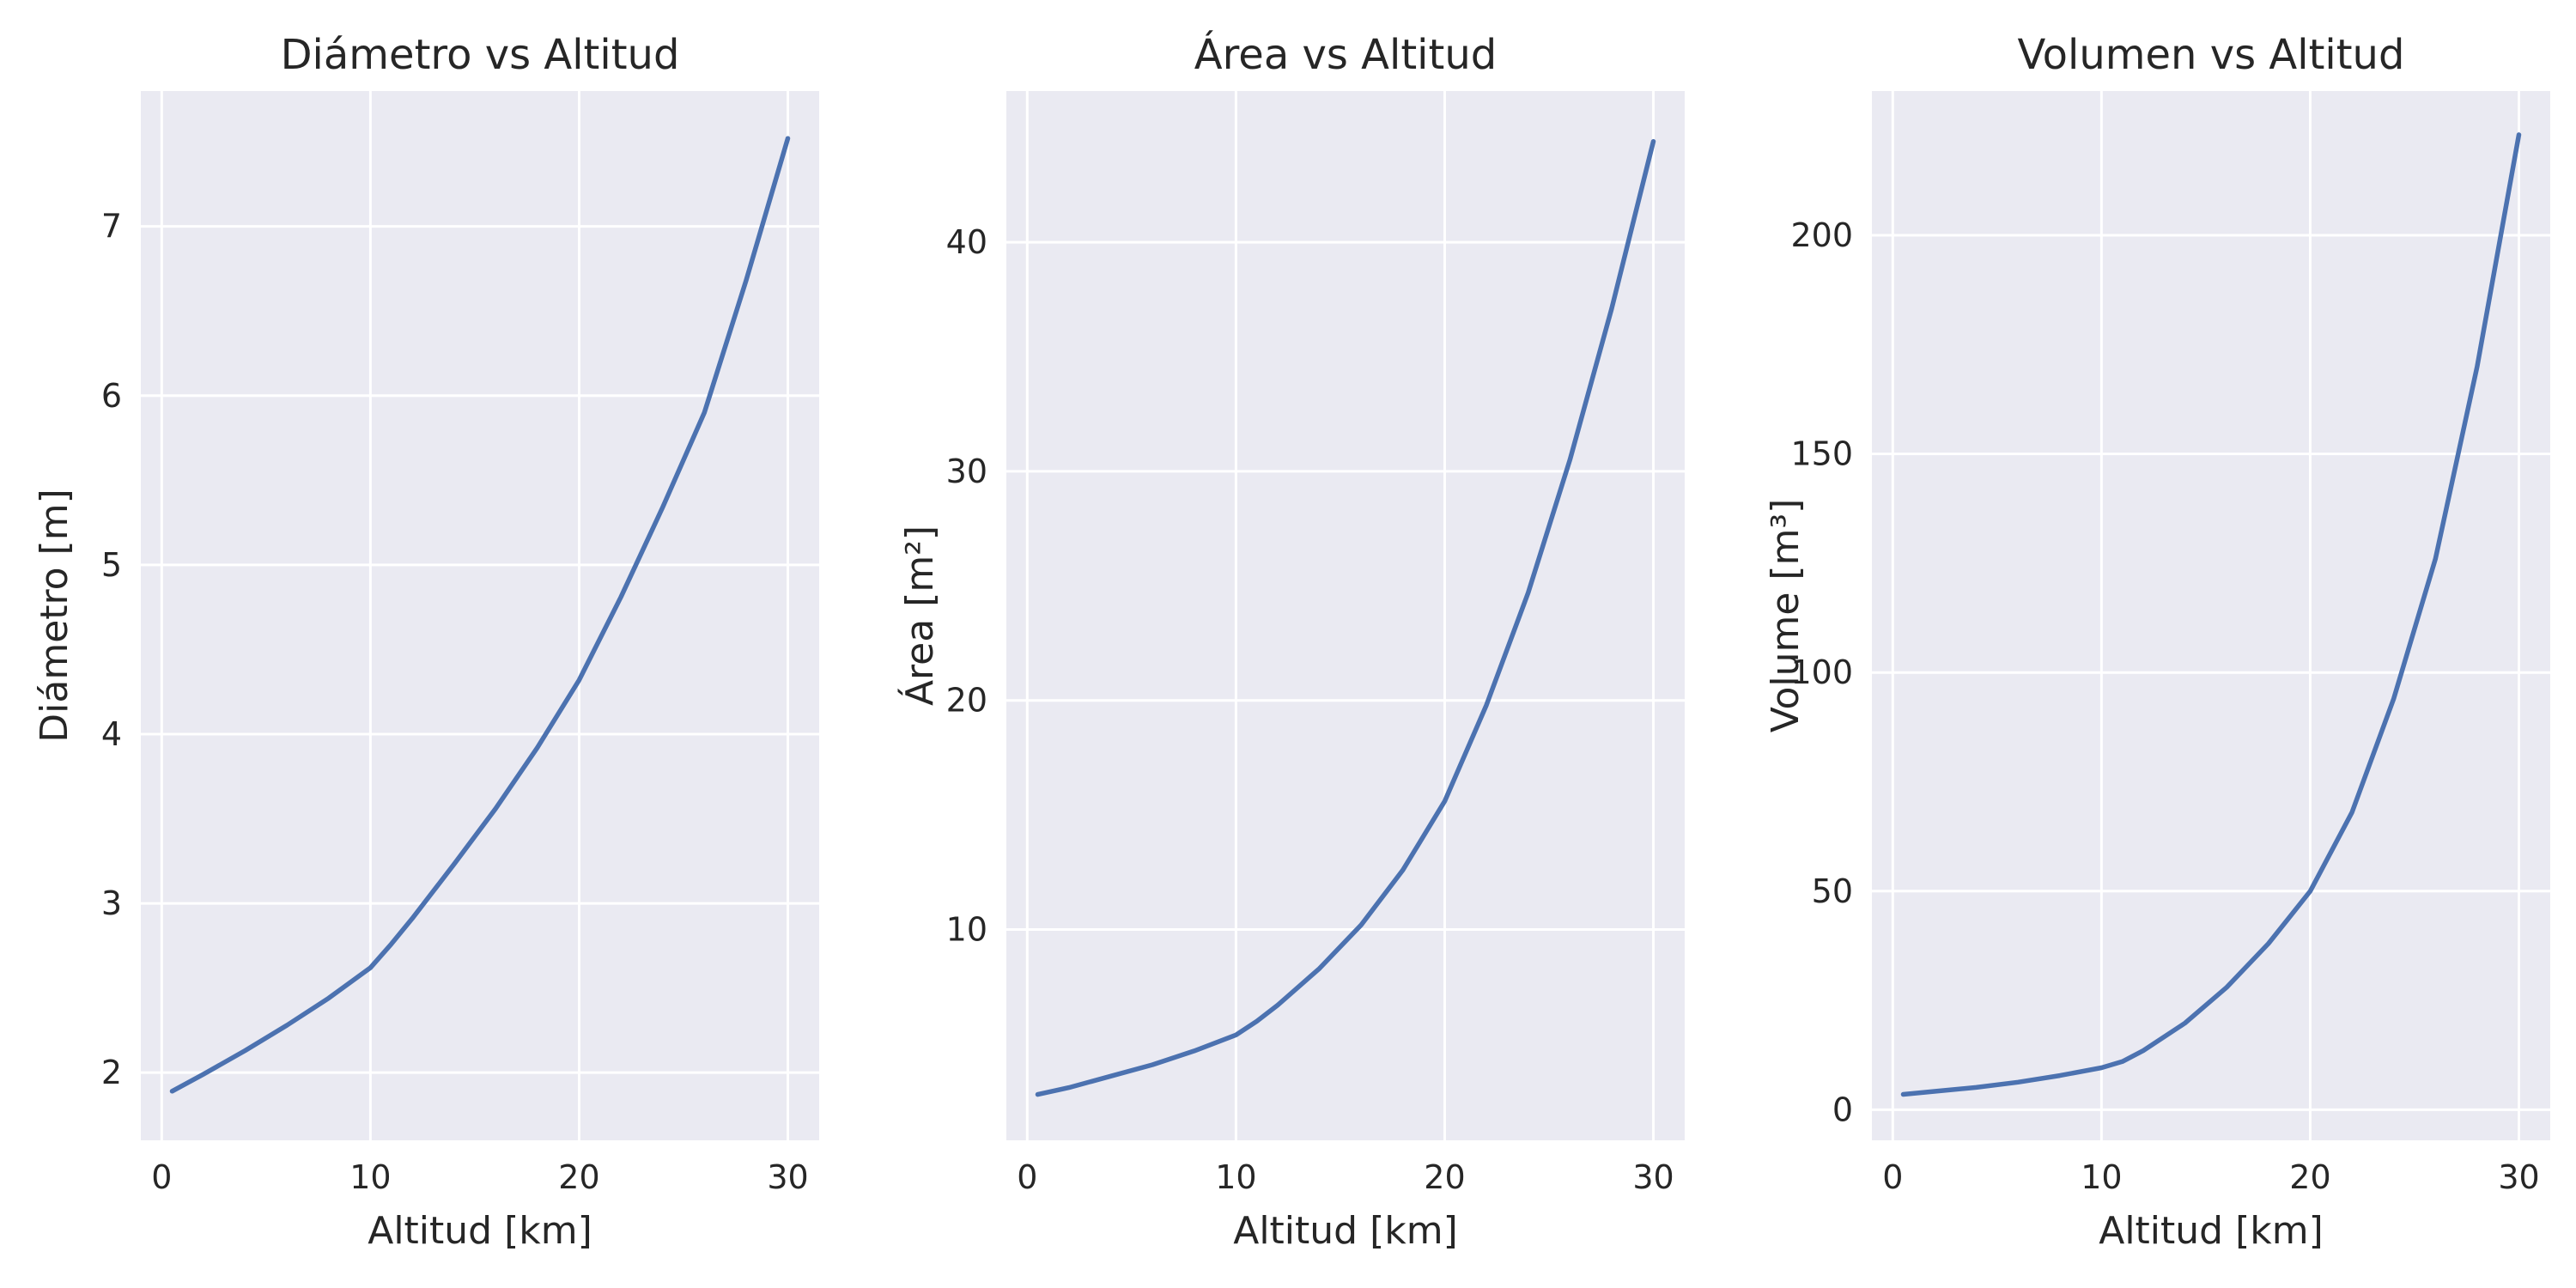  I want to click on y-tick-label: 200, so click(1821, 235).